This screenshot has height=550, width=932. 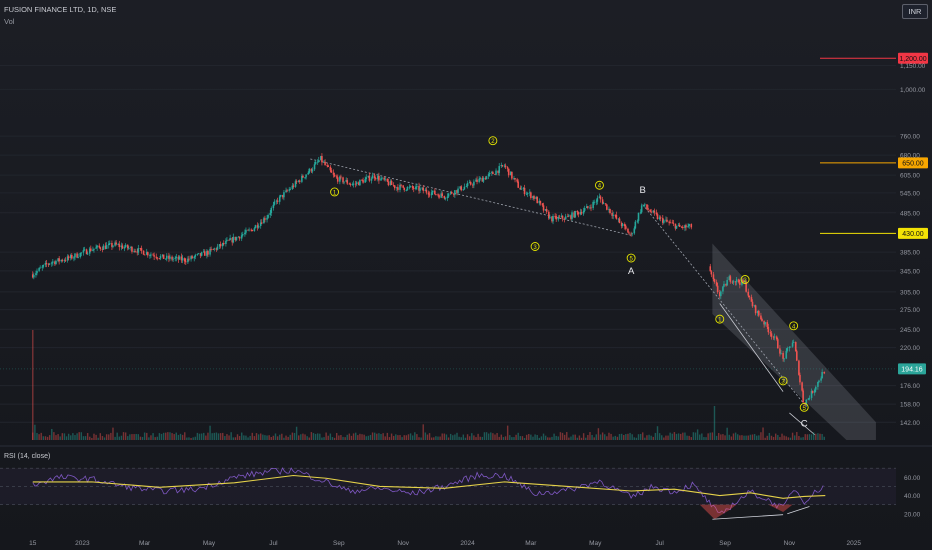 I want to click on time-tick-label: Jul, so click(x=273, y=543).